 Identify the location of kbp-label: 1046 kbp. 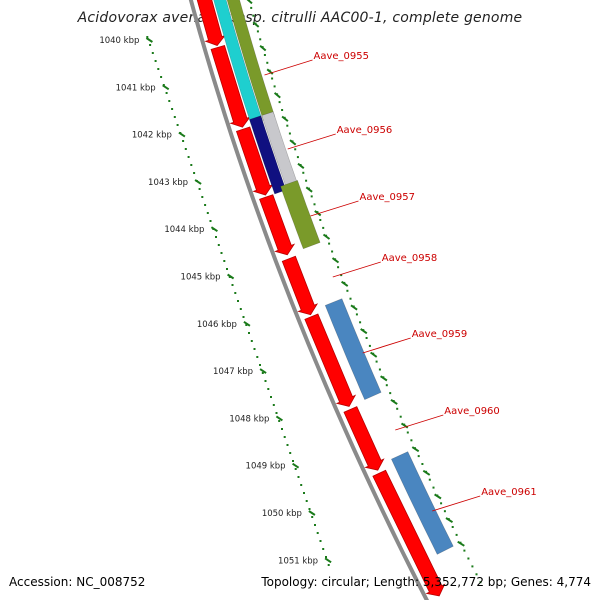
(217, 325).